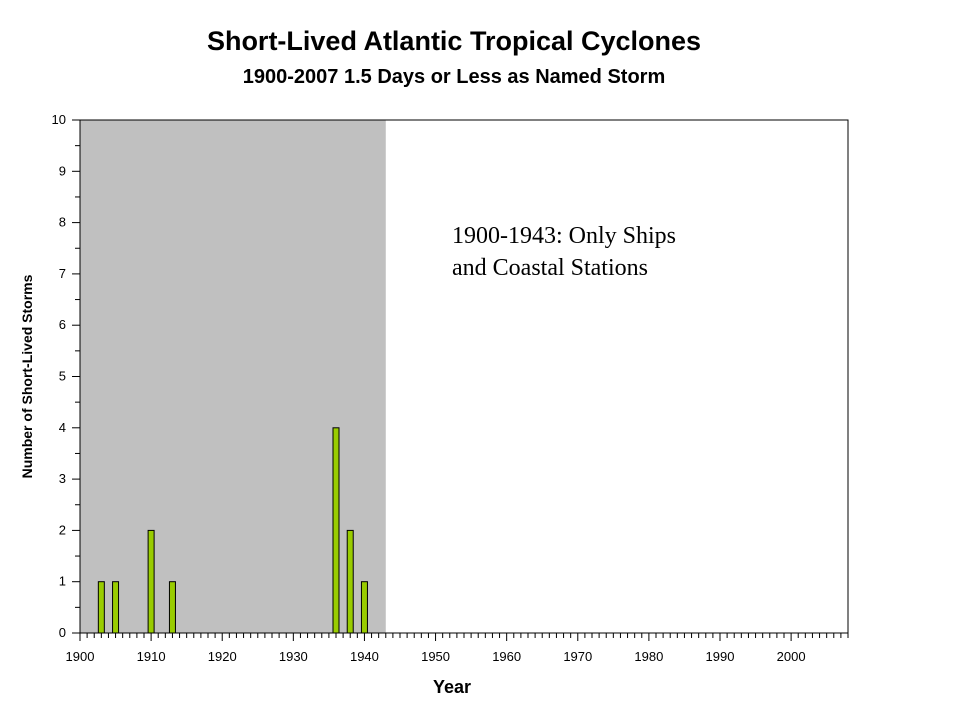  I want to click on y-tick-label: 2, so click(62, 529).